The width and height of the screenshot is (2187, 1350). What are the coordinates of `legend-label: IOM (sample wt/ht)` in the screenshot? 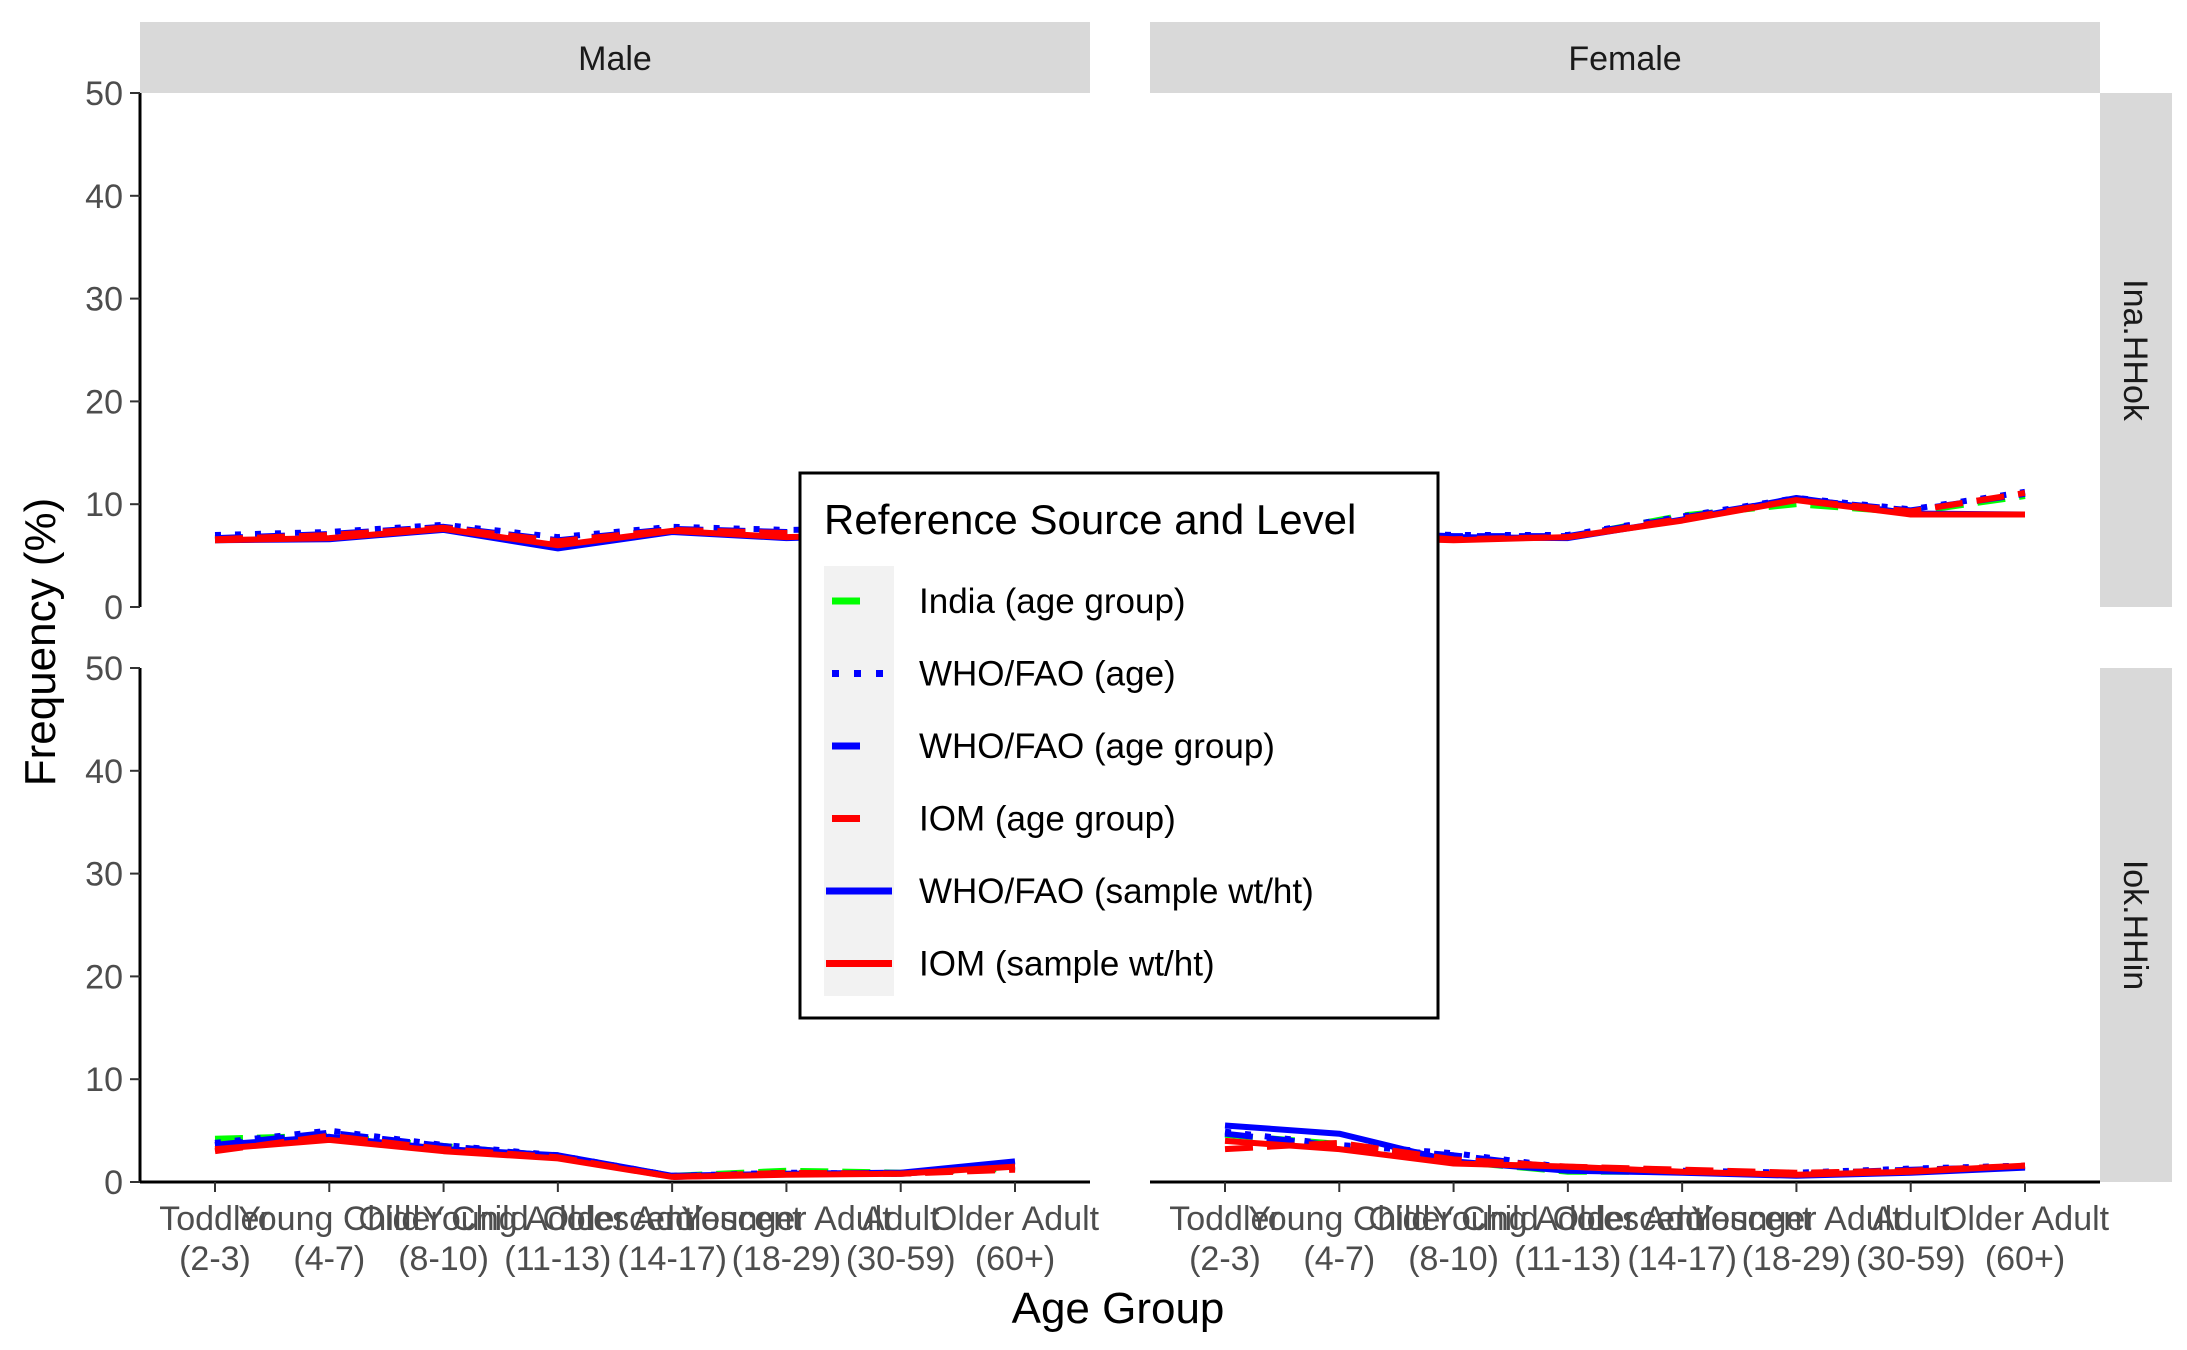 It's located at (1067, 964).